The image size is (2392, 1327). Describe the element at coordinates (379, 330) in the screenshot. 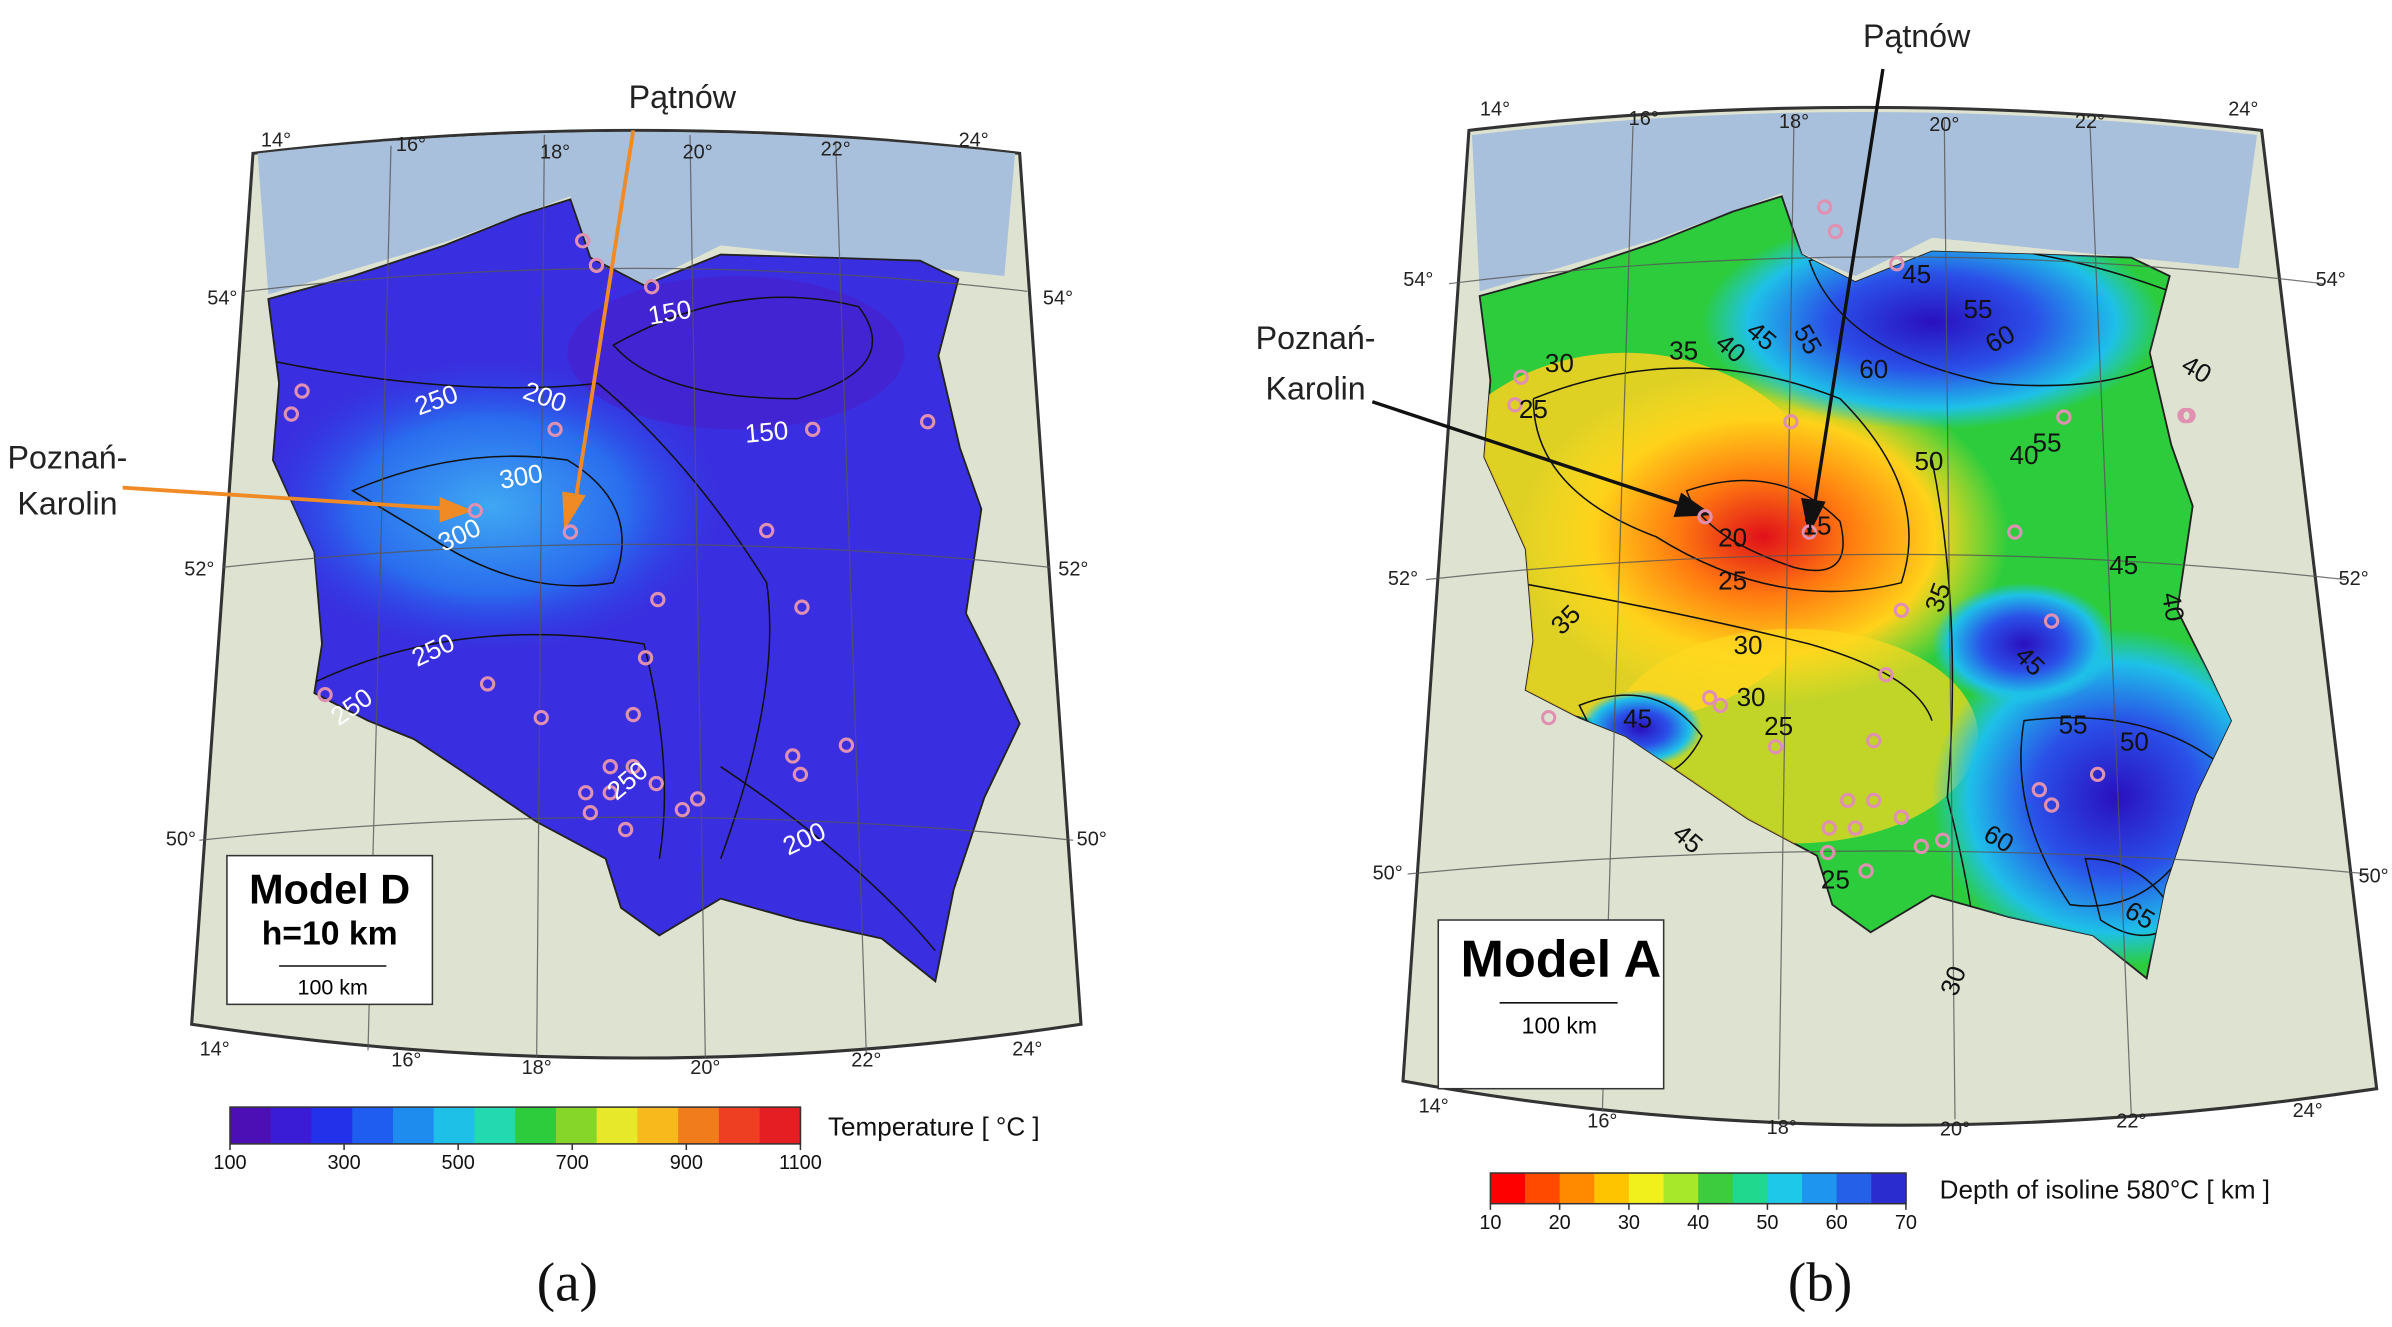

I see `arrows` at that location.